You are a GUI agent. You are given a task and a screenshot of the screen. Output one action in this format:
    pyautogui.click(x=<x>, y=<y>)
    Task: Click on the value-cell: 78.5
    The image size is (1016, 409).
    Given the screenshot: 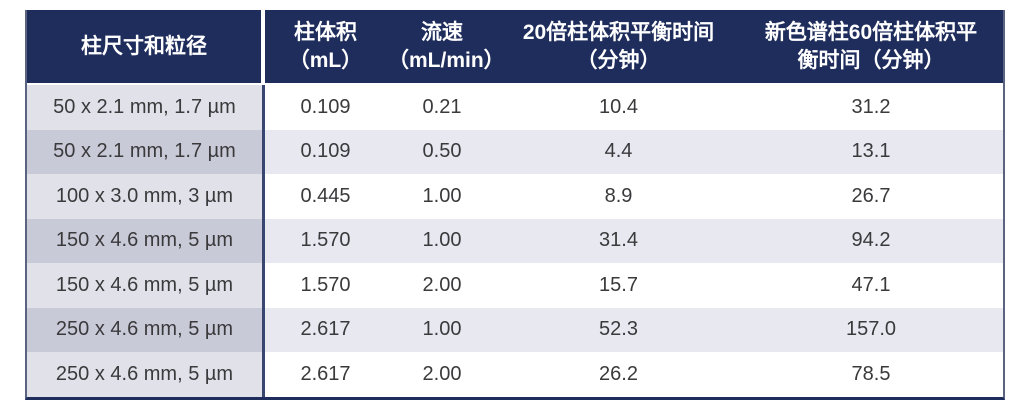 What is the action you would take?
    pyautogui.click(x=871, y=374)
    